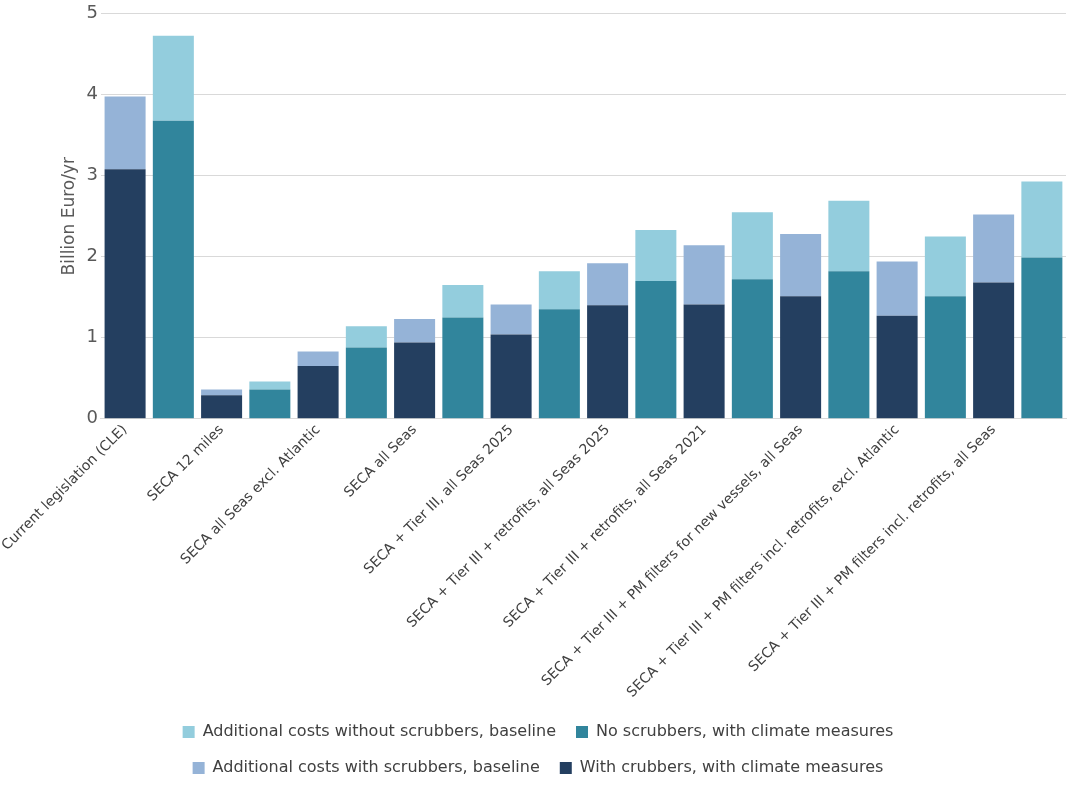 This screenshot has height=796, width=1086. I want to click on y-tick-label: 5, so click(92, 12).